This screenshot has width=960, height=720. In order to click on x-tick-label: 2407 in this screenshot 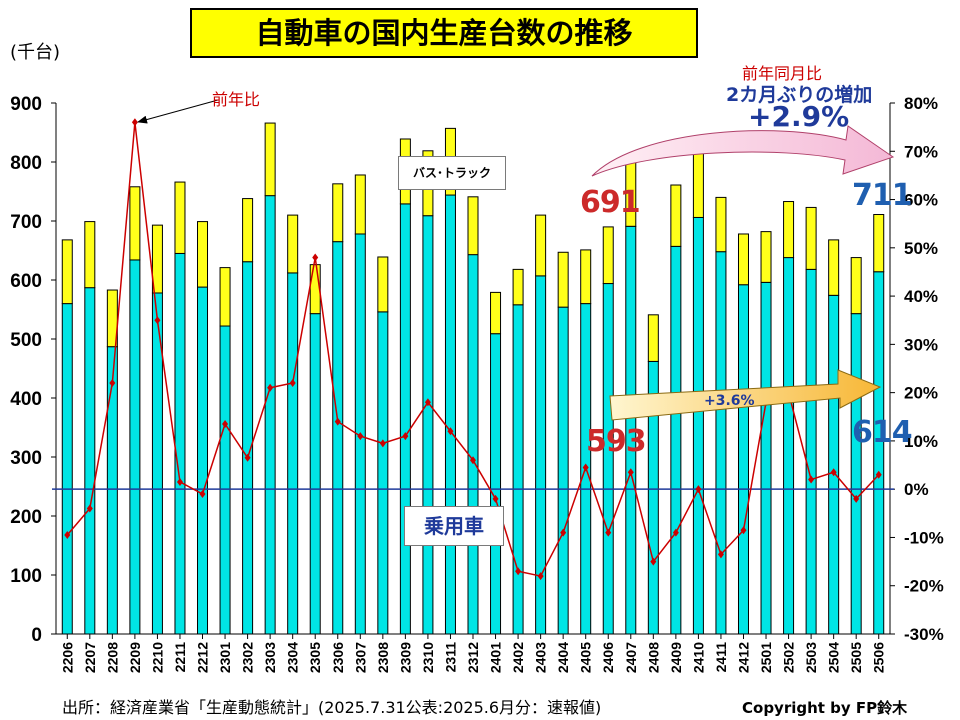, I will do `click(631, 657)`.